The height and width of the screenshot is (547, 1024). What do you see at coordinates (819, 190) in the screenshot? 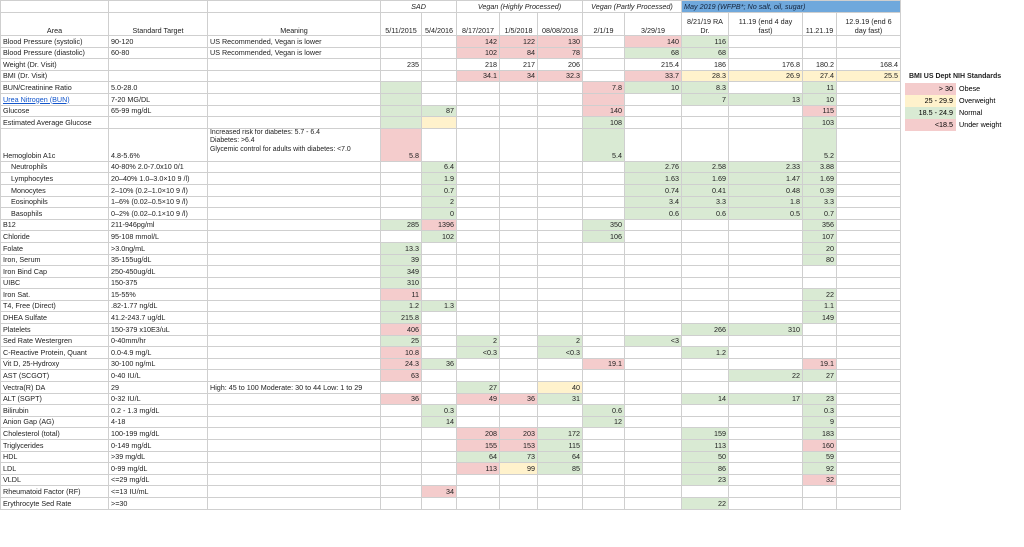
I see `value-cell: 0.39` at bounding box center [819, 190].